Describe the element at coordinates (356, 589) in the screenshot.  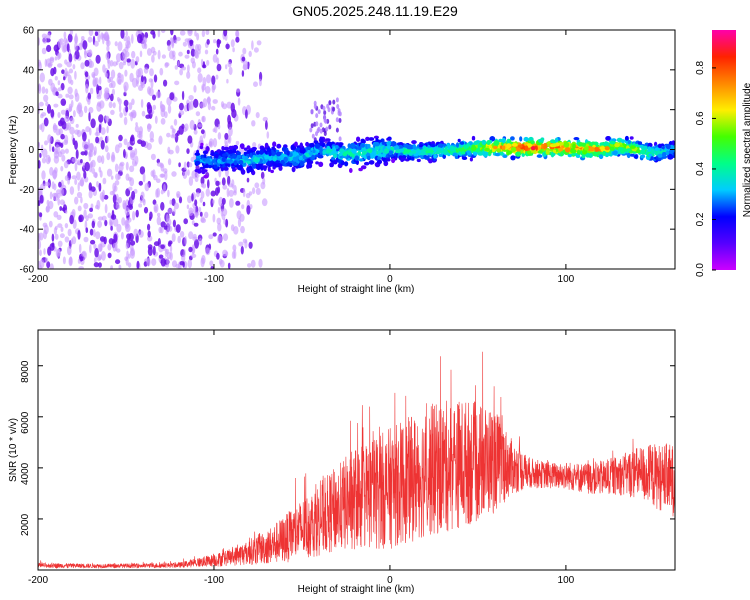
I see `bottom-x-axis-label: Height of straight line (km)` at that location.